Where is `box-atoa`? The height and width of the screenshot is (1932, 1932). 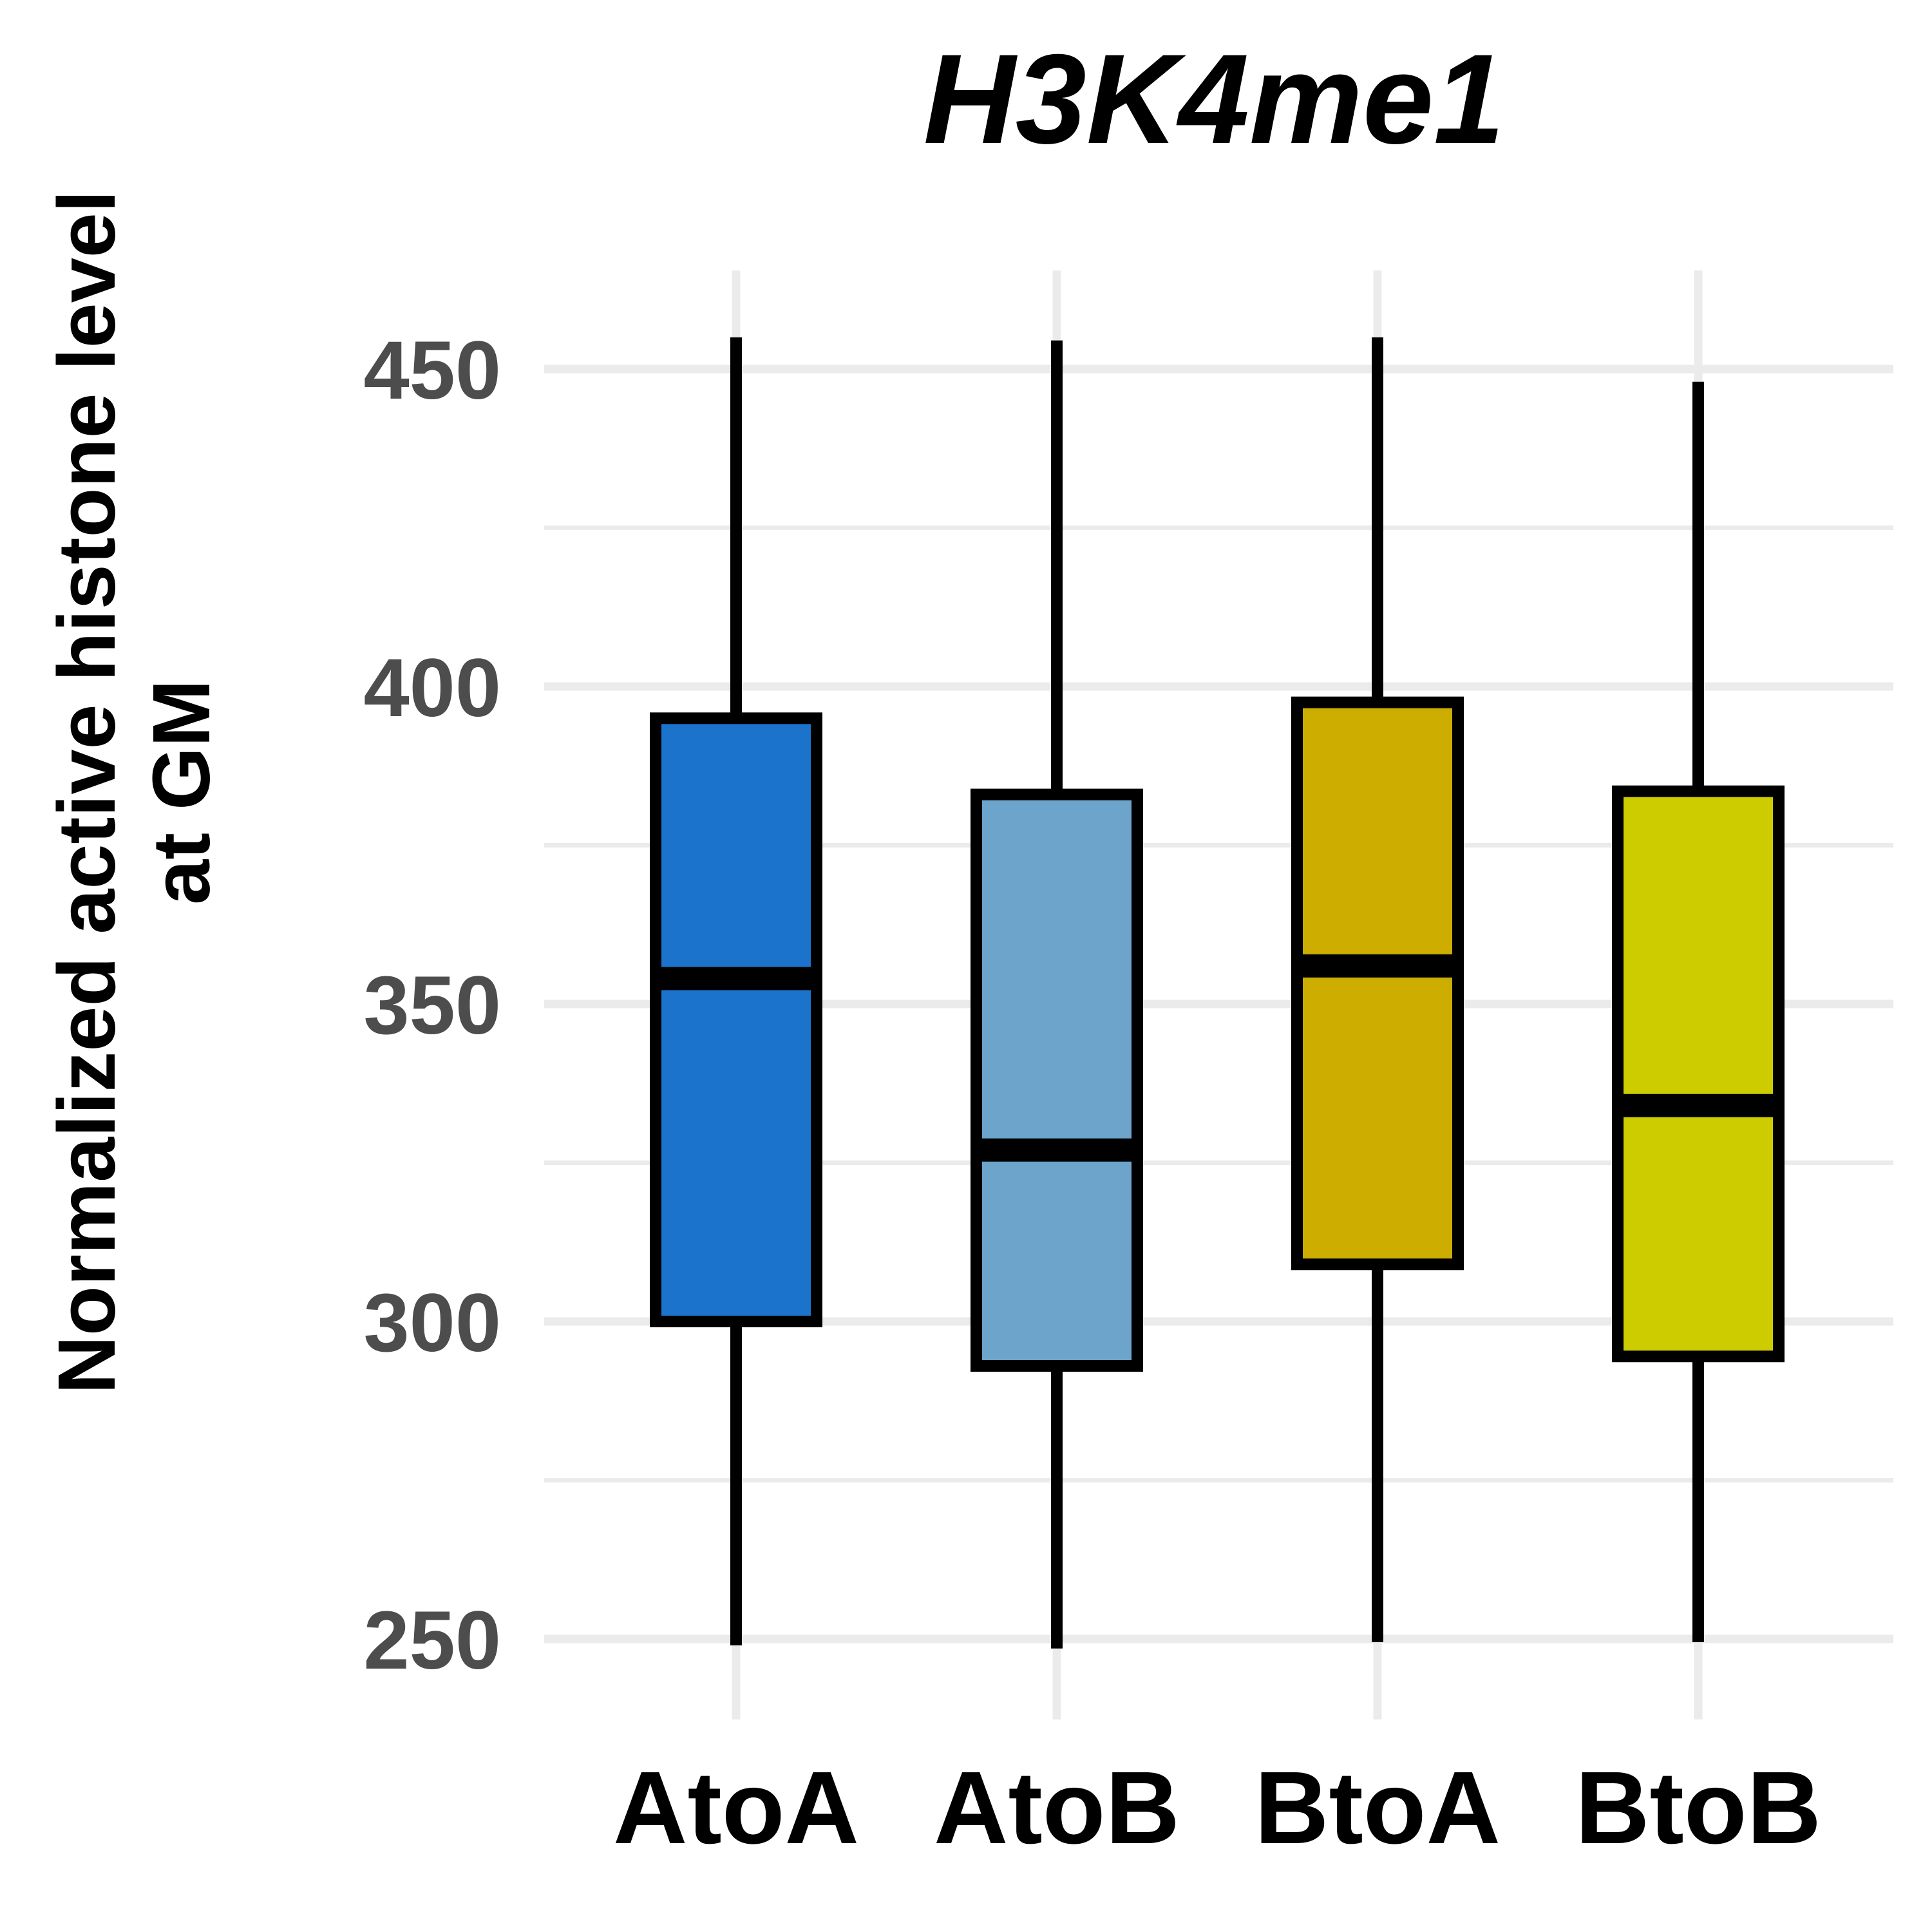
box-atoa is located at coordinates (736, 1020).